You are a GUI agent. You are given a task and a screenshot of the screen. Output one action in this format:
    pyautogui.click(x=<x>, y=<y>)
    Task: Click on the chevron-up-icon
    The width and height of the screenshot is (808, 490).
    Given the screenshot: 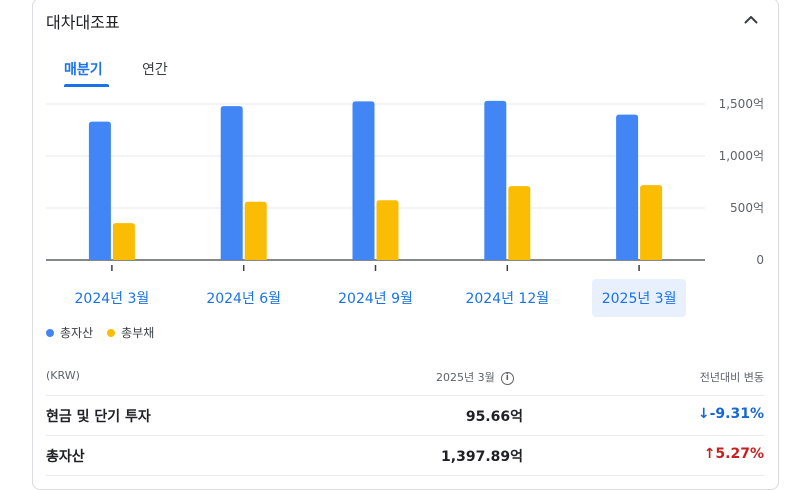 What is the action you would take?
    pyautogui.click(x=751, y=19)
    